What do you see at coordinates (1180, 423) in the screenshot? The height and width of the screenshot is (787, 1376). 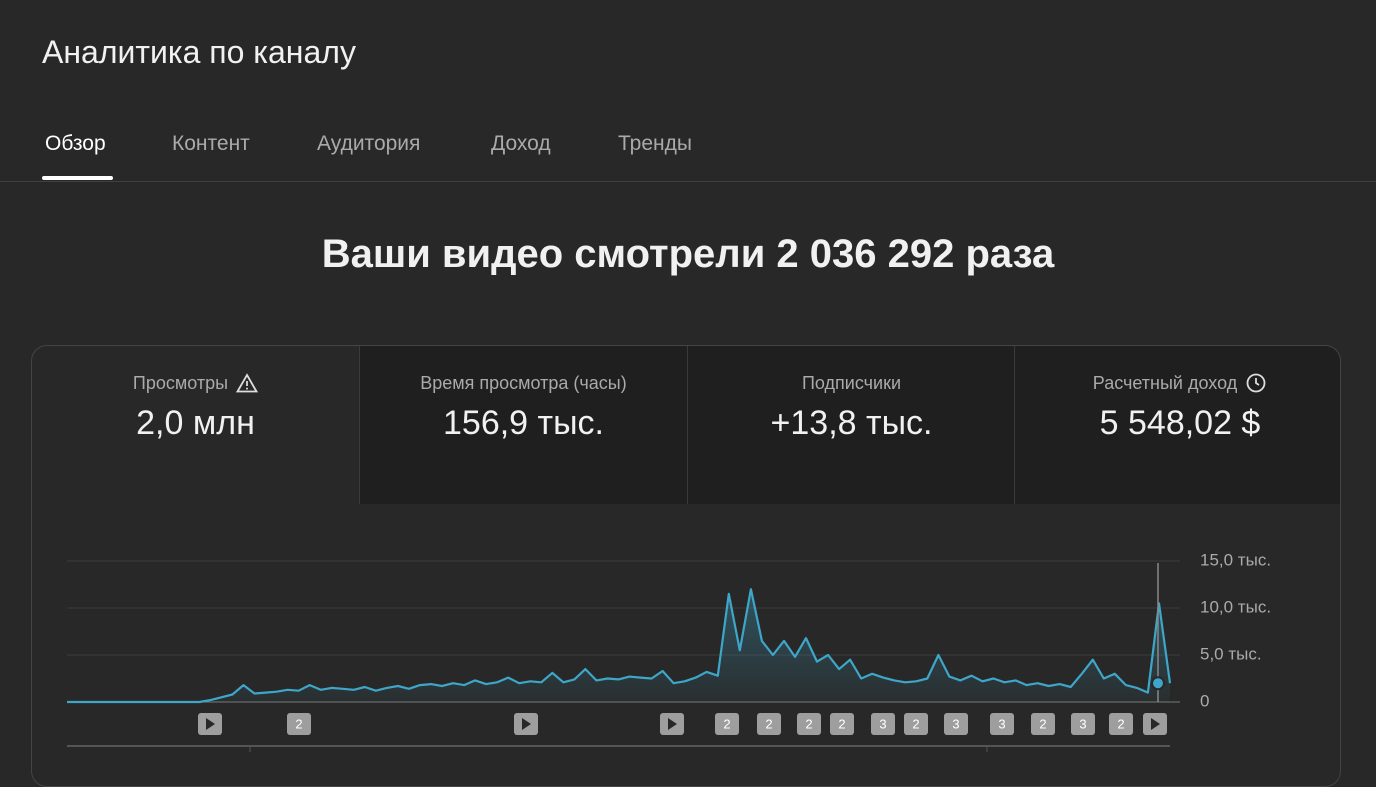 I see `metric-value: 5 548,02 $` at bounding box center [1180, 423].